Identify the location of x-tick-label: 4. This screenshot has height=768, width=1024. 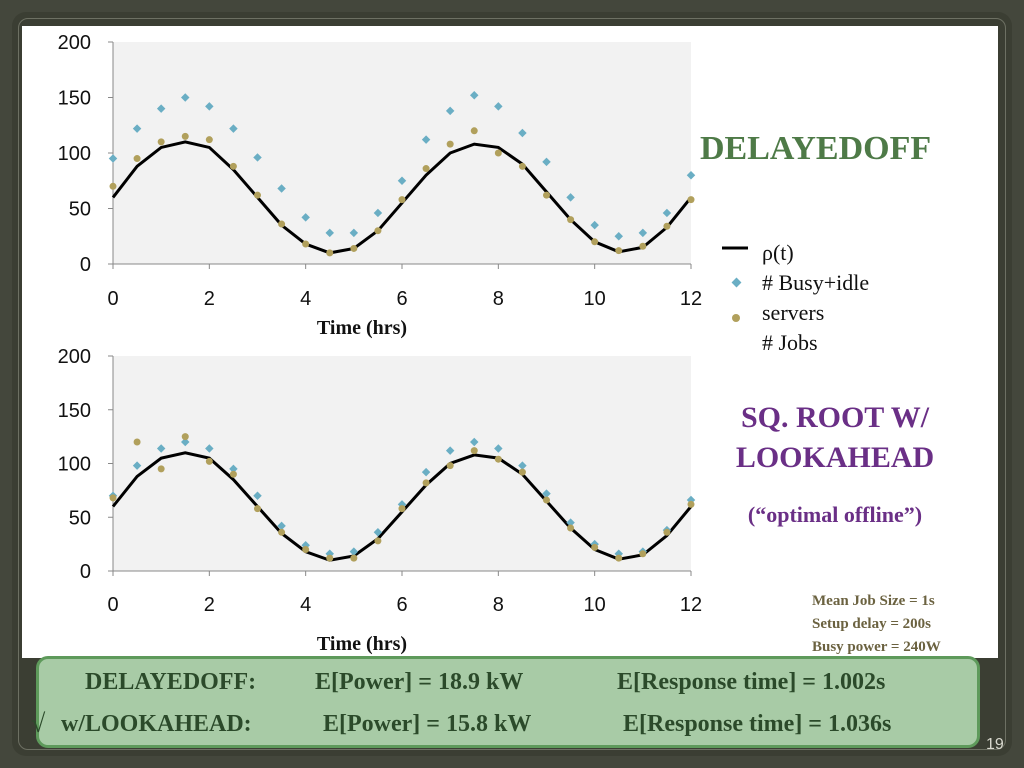
(305, 605).